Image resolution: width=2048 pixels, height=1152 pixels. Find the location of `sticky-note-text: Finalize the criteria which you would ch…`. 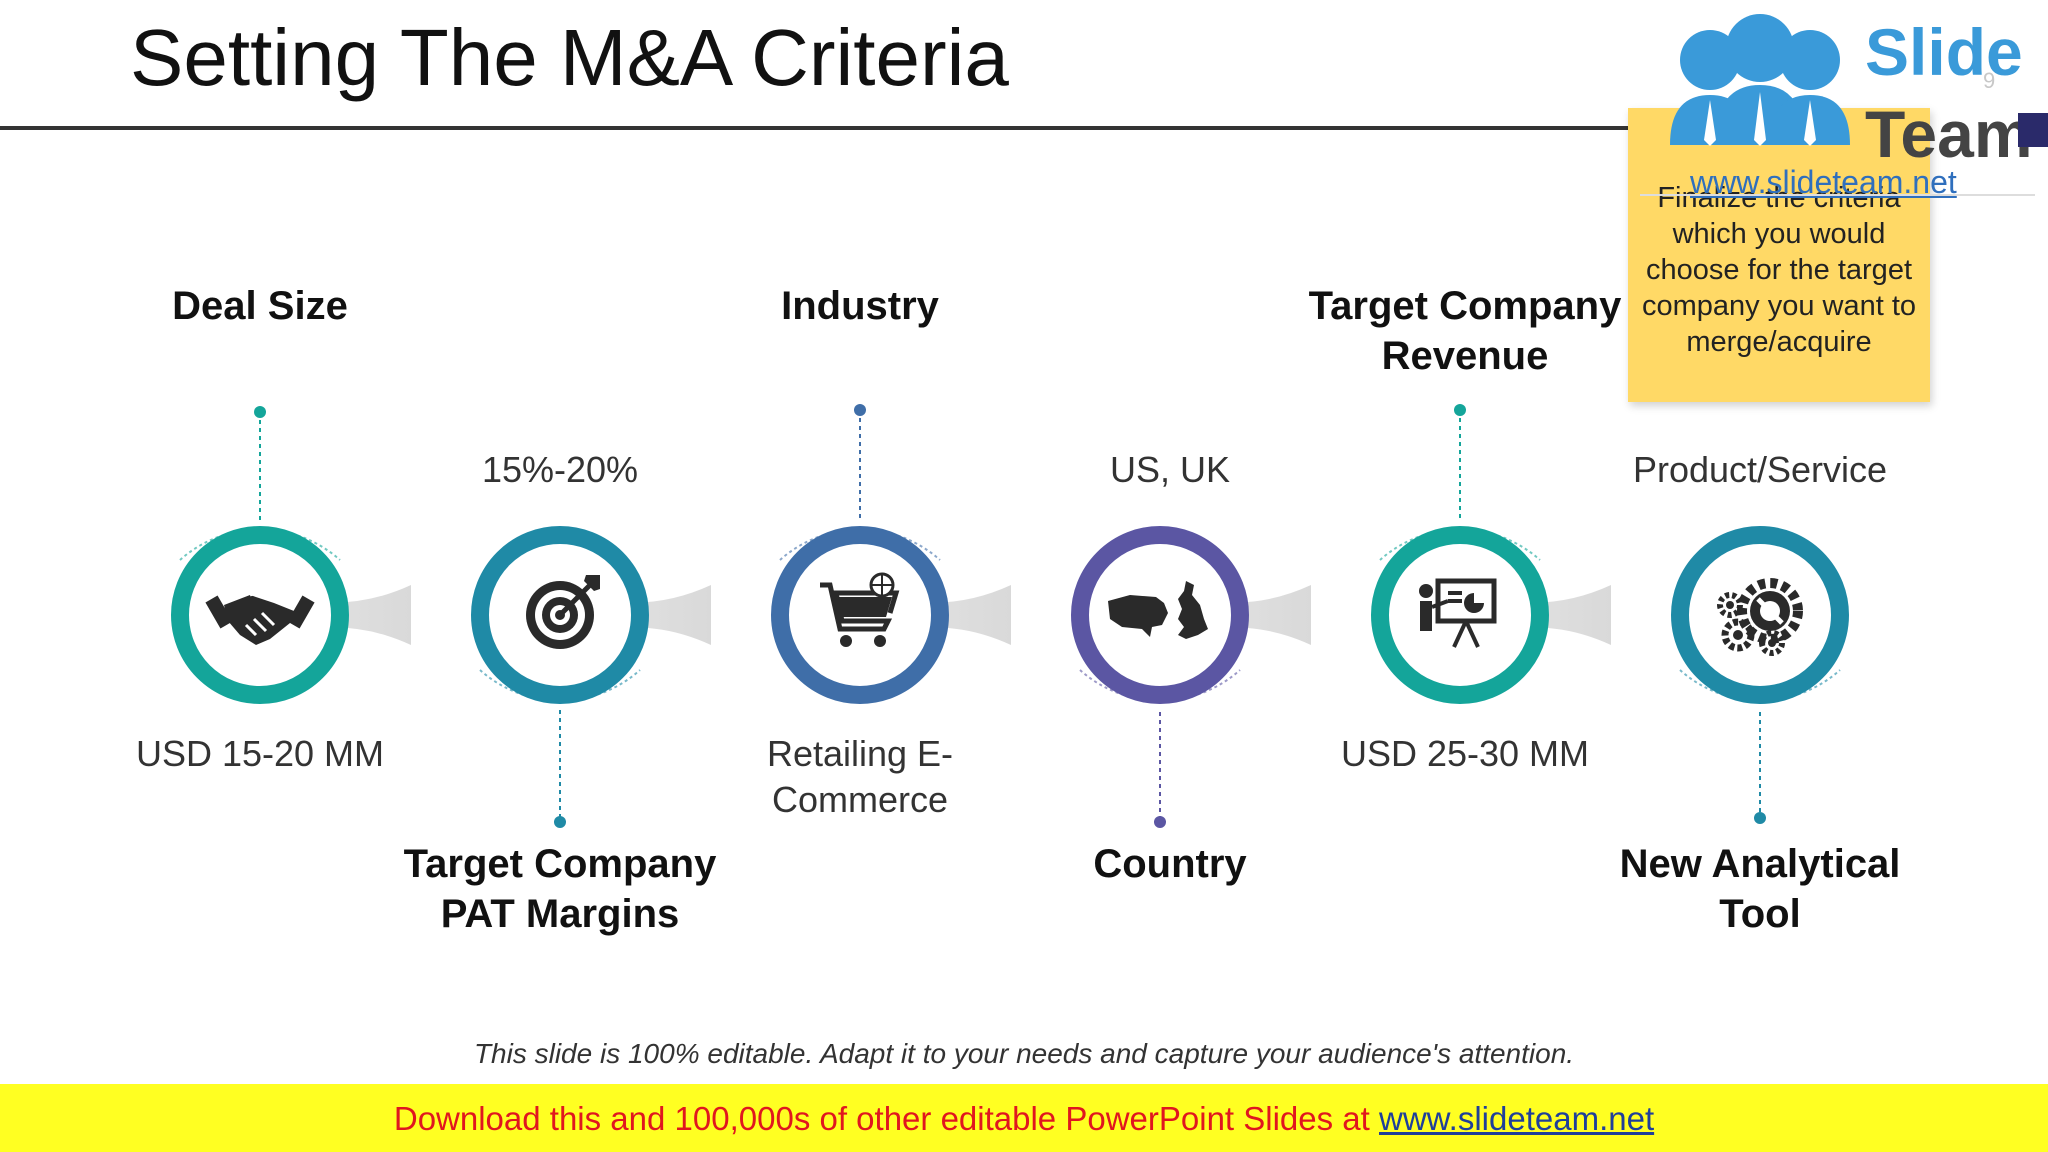

sticky-note-text: Finalize the criteria which you would ch… is located at coordinates (1779, 270).